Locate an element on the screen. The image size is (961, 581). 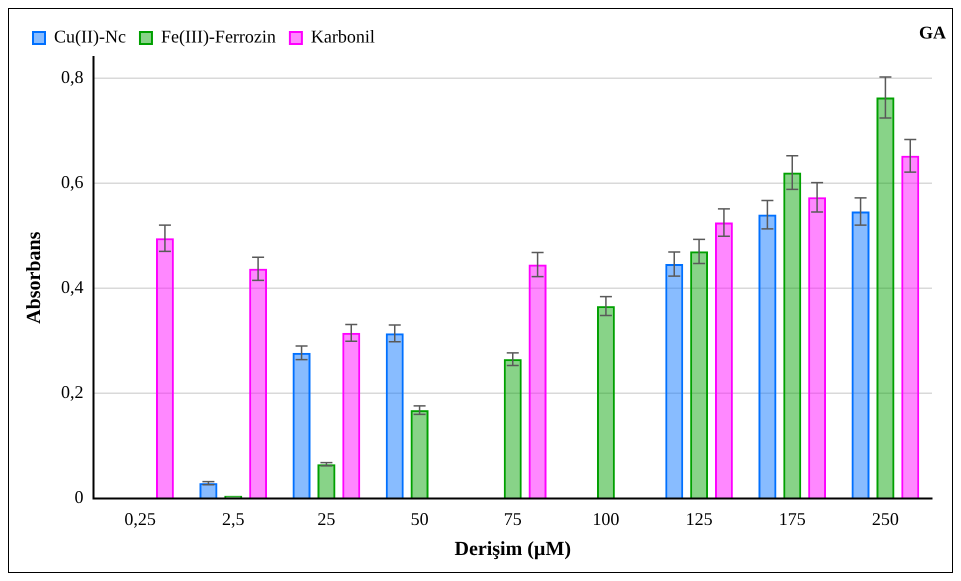
x-tick-label: 0,25 is located at coordinates (140, 518).